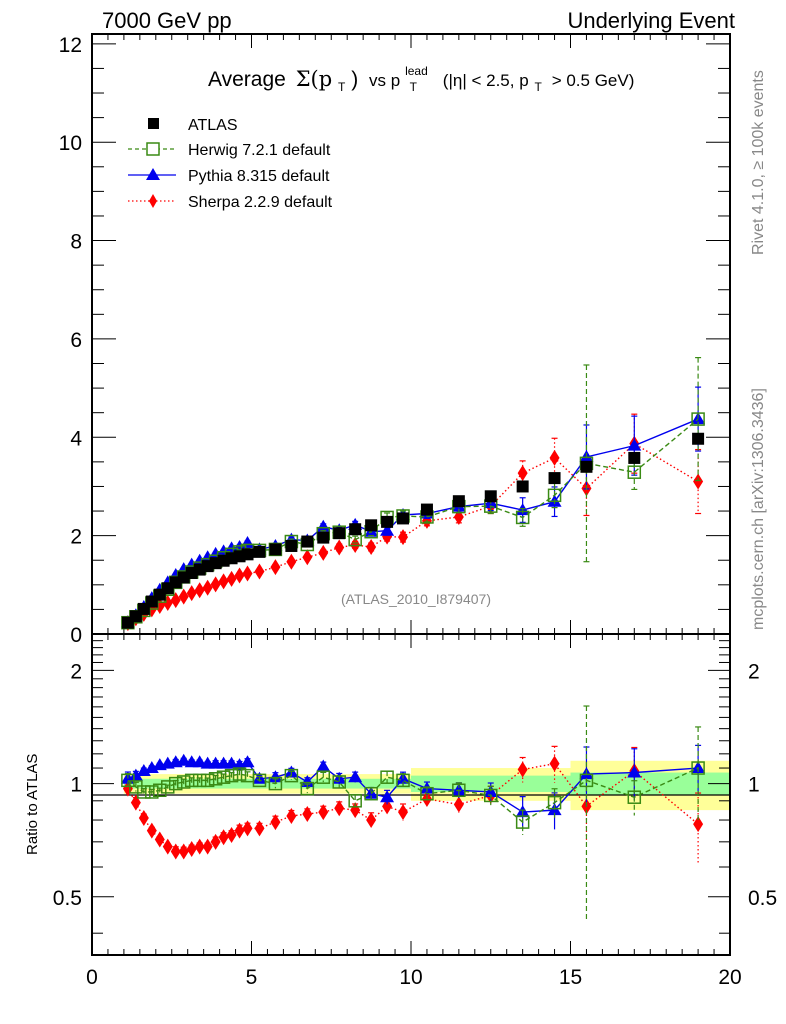 The width and height of the screenshot is (786, 1024). I want to click on legend-pythia-label: Pythia 8.315 default, so click(259, 176).